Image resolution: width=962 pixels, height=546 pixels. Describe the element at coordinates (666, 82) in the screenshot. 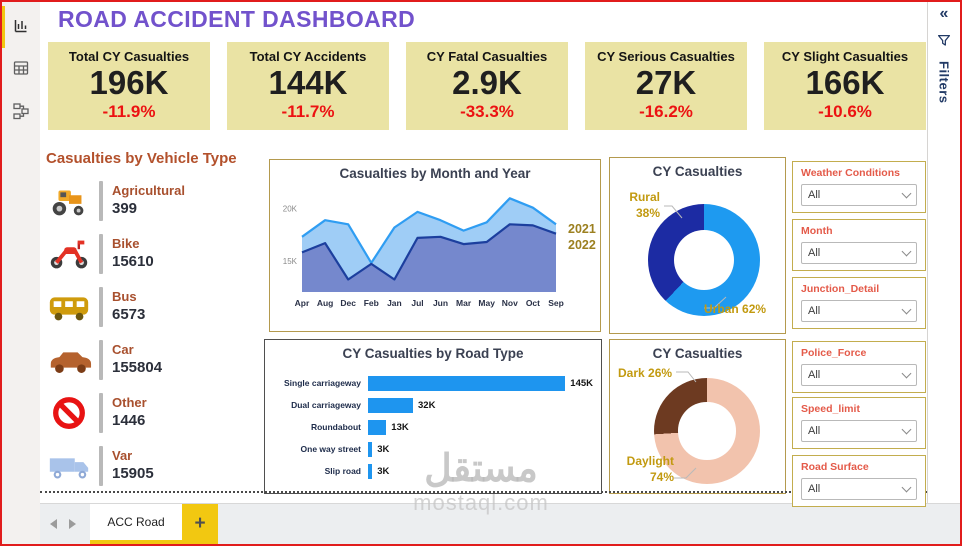

I see `kpi-value: 27K` at that location.